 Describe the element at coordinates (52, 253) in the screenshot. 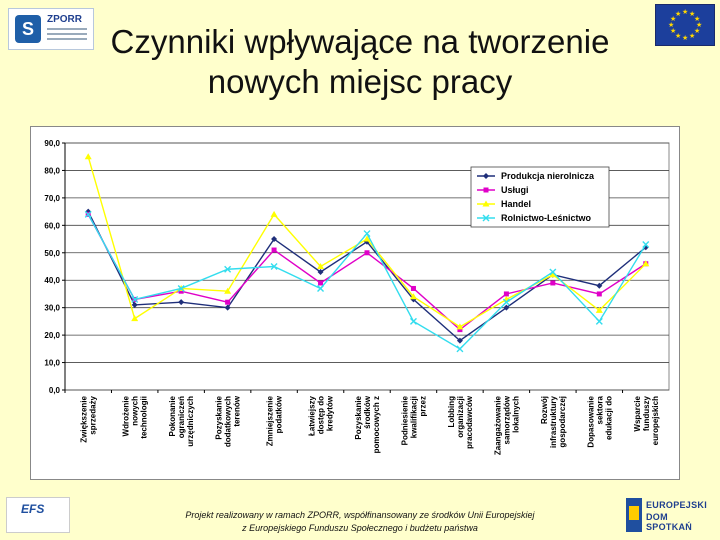

I see `y-tick-label: 50,0` at that location.